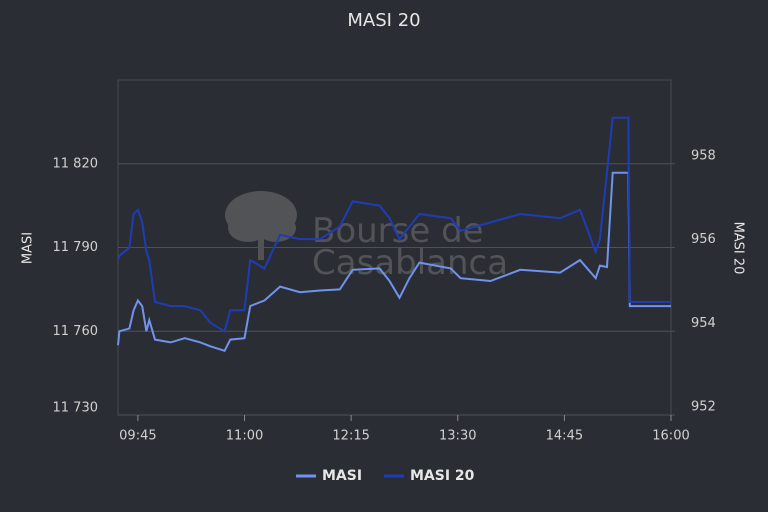  Describe the element at coordinates (442, 476) in the screenshot. I see `legend-label: MASI 20` at that location.